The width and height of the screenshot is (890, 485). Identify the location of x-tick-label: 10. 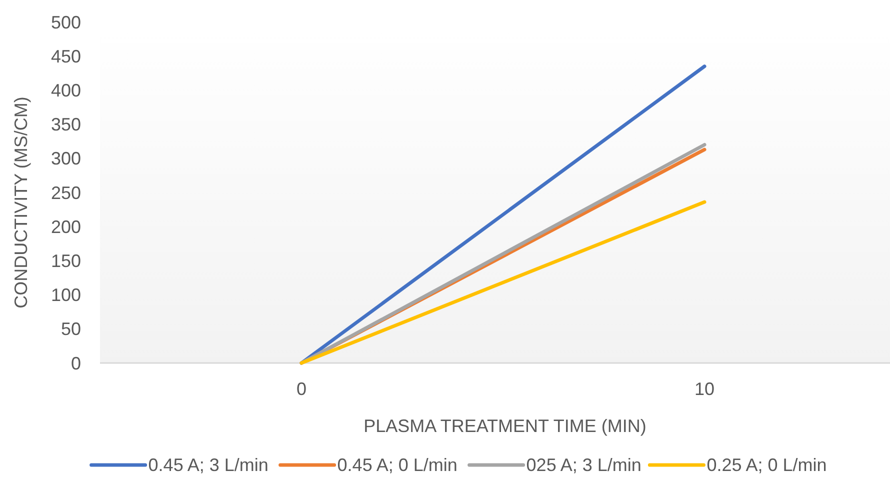
(704, 389).